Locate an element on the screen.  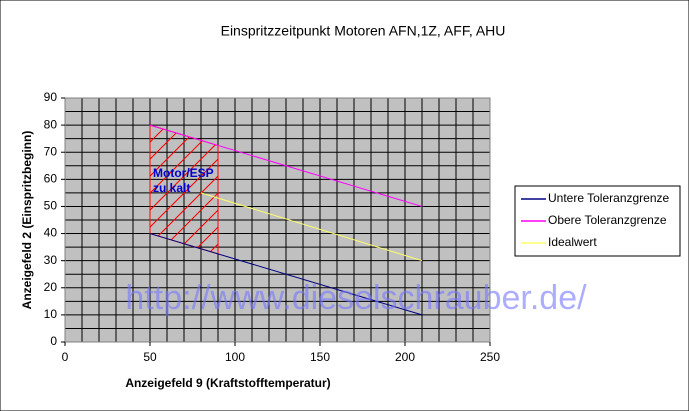
hatch is located at coordinates (184, 189).